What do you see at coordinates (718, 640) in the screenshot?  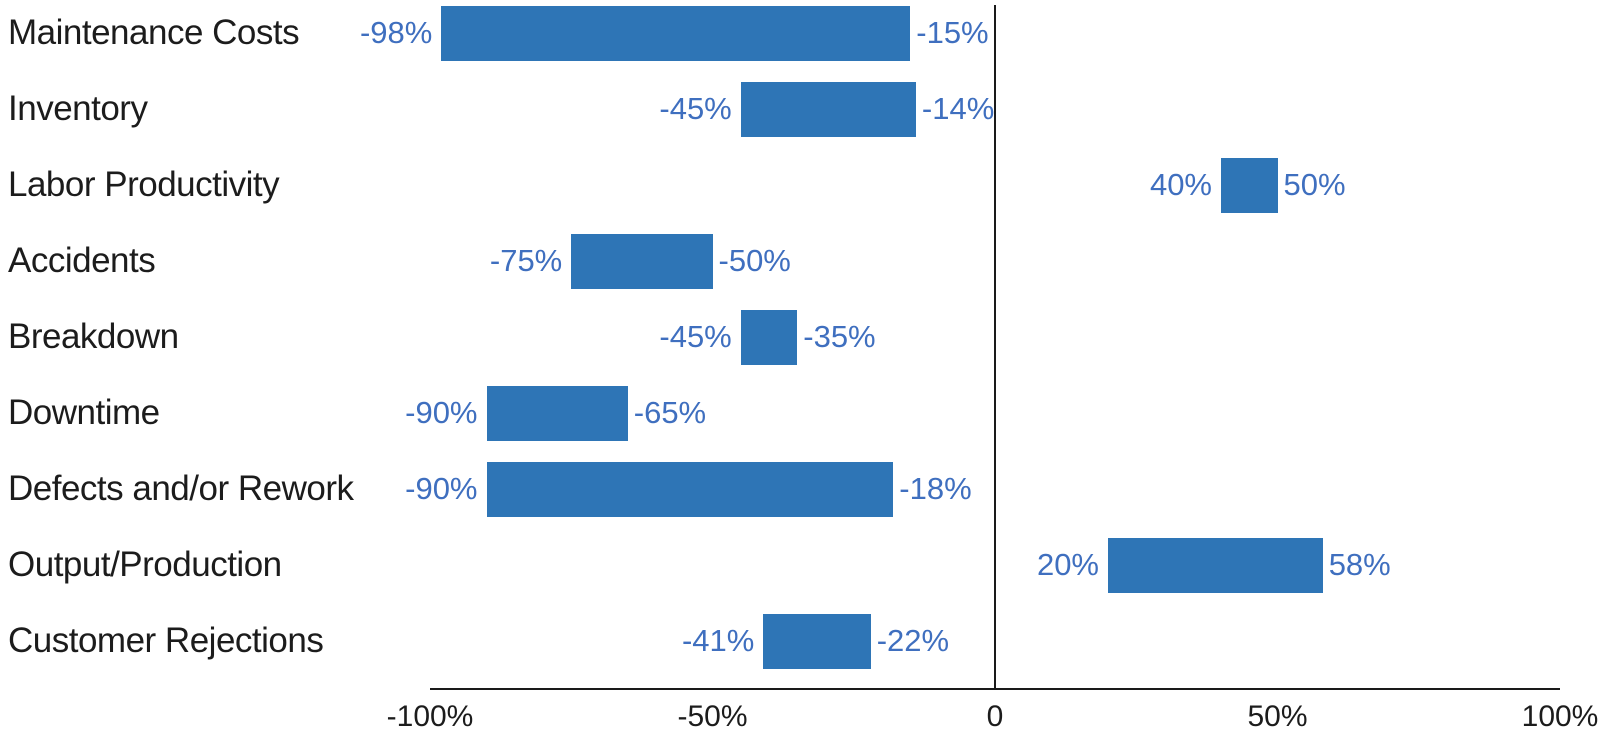 I see `bar-min-label: -41%` at bounding box center [718, 640].